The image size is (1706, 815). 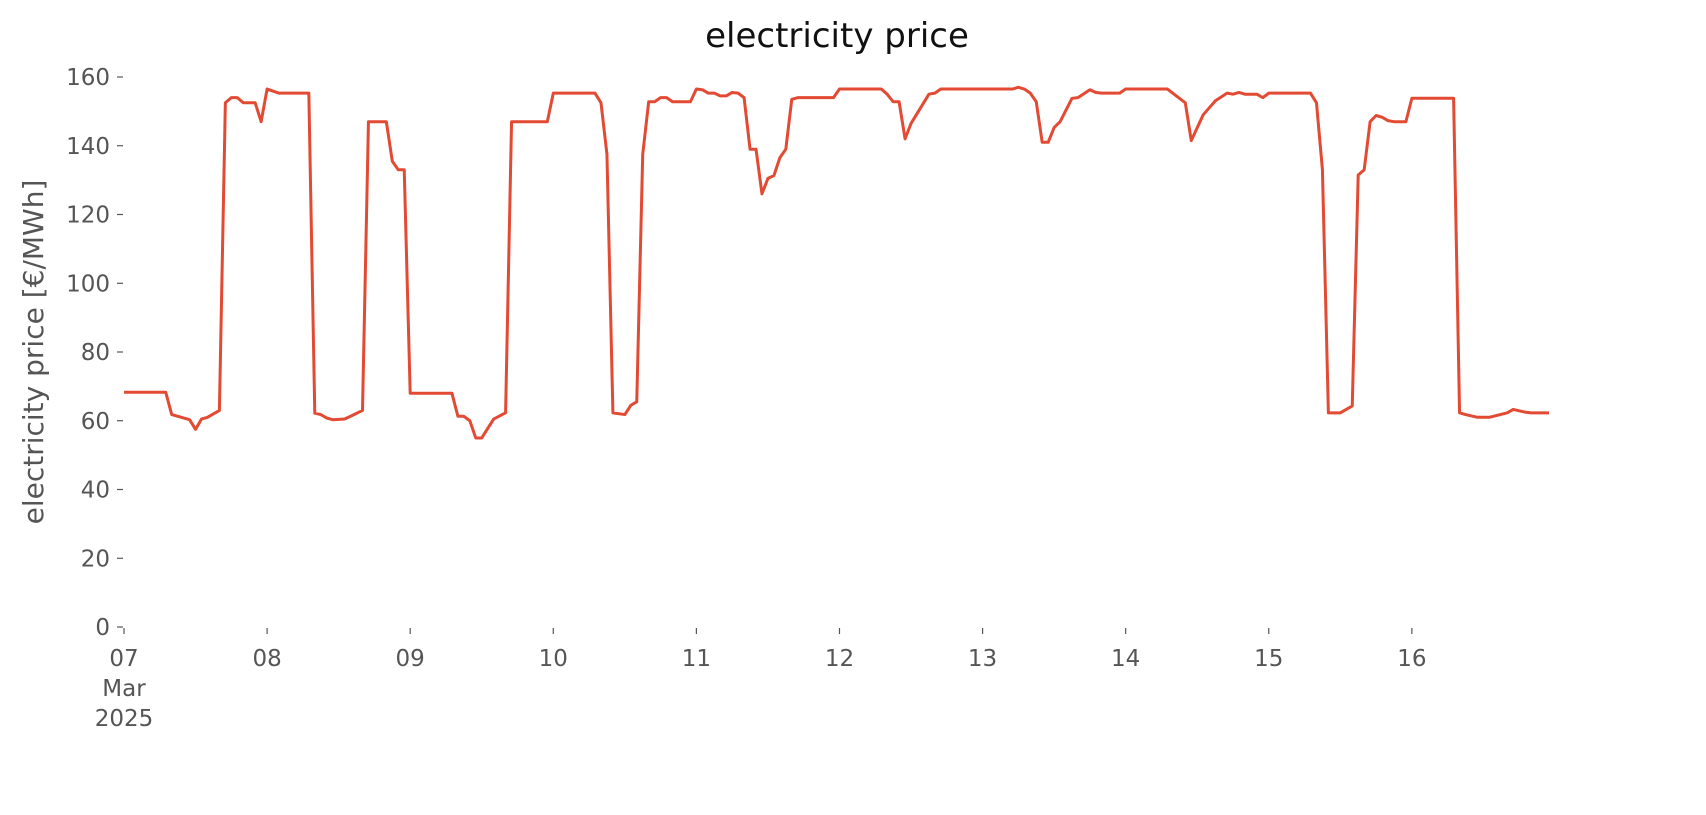 What do you see at coordinates (88, 216) in the screenshot?
I see `y-tick-label: 120` at bounding box center [88, 216].